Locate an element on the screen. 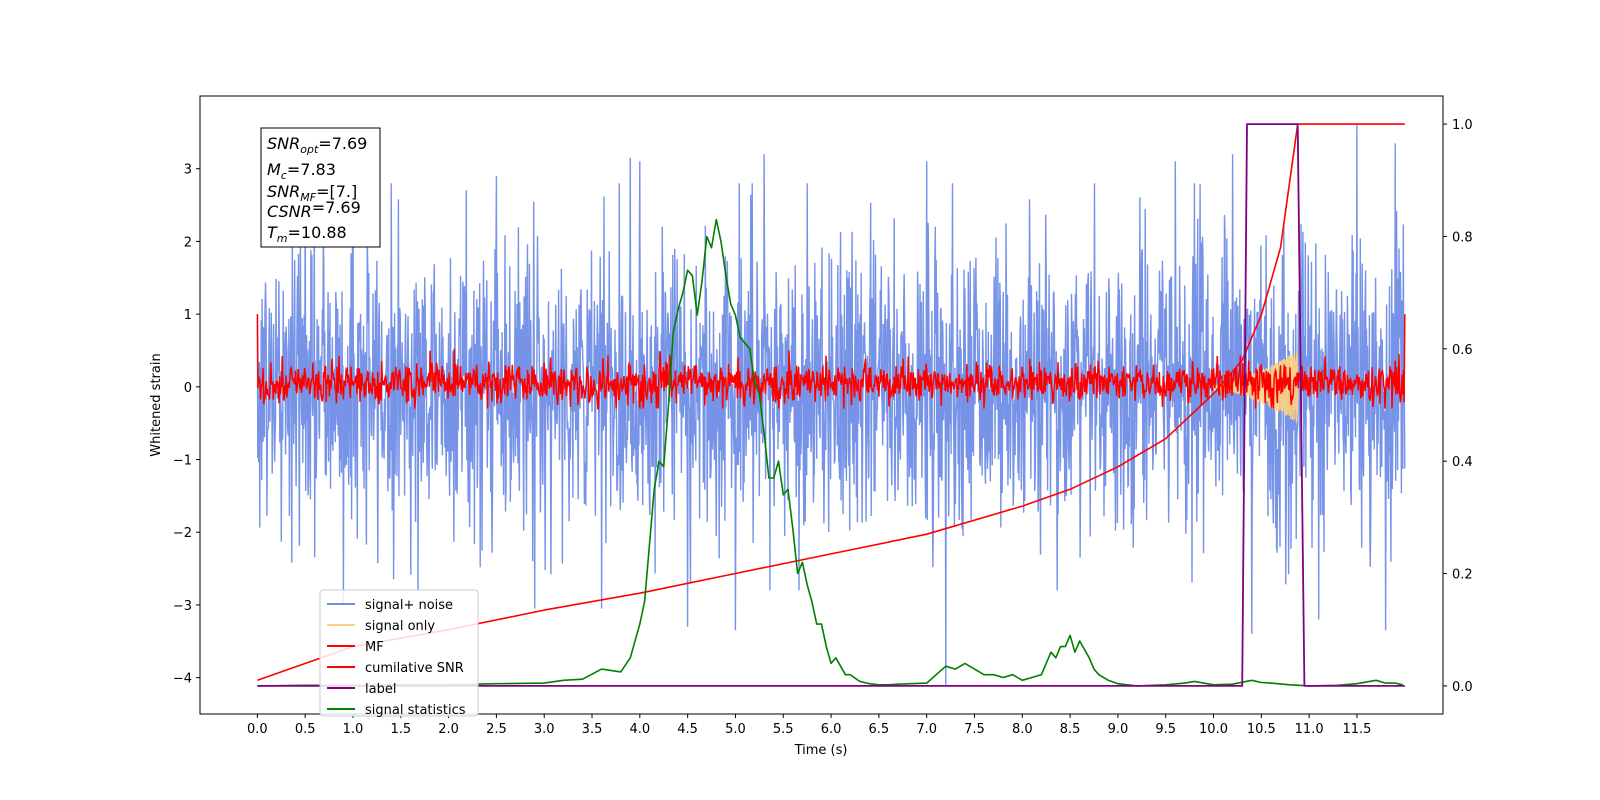 The width and height of the screenshot is (1600, 800). x-tick-label: 0.0 is located at coordinates (257, 729).